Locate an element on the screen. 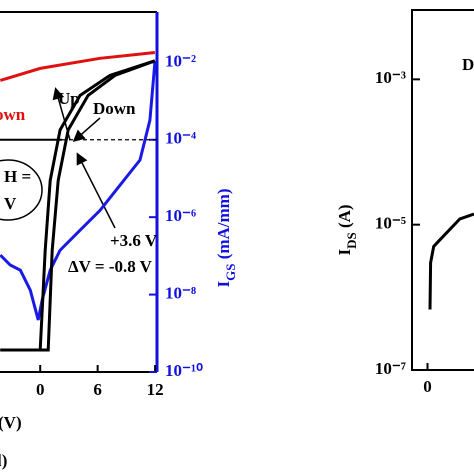  annotation: l) is located at coordinates (3, 460).